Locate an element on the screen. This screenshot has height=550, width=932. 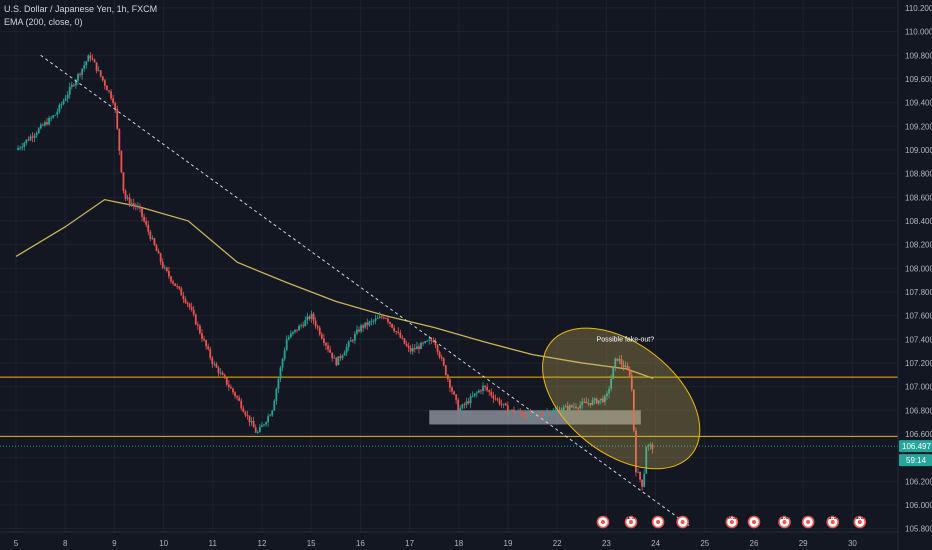
highlight-ellipse: Possible fake-out? is located at coordinates (621, 399).